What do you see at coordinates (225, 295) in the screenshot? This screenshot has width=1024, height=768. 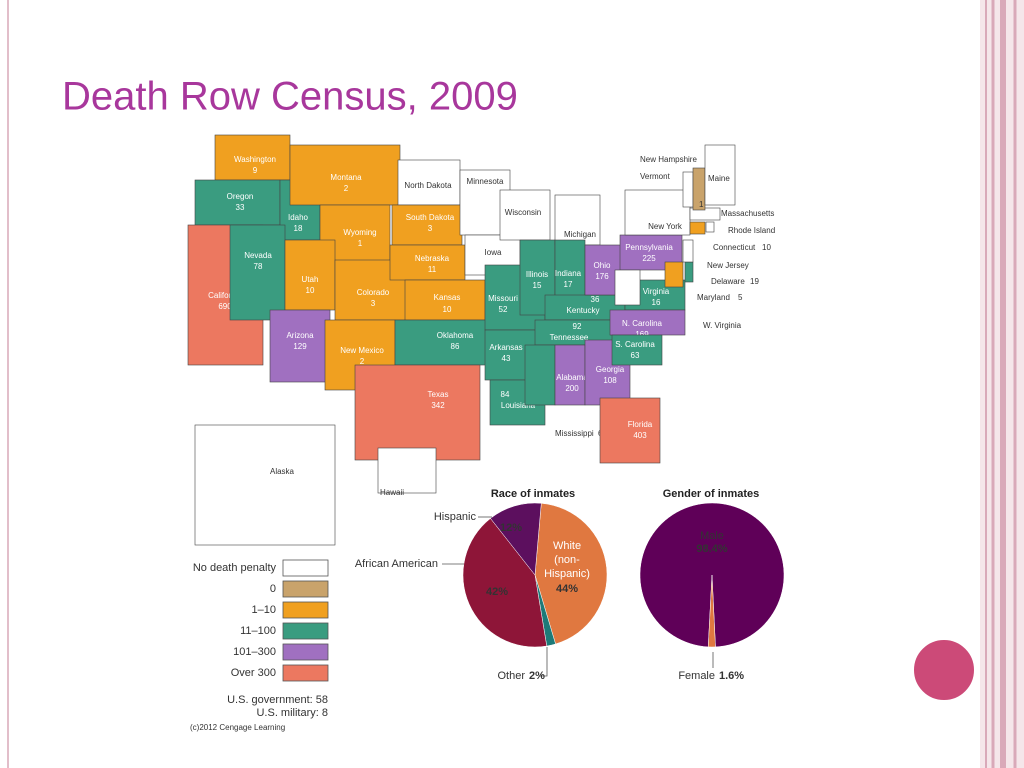 I see `state-name: California` at bounding box center [225, 295].